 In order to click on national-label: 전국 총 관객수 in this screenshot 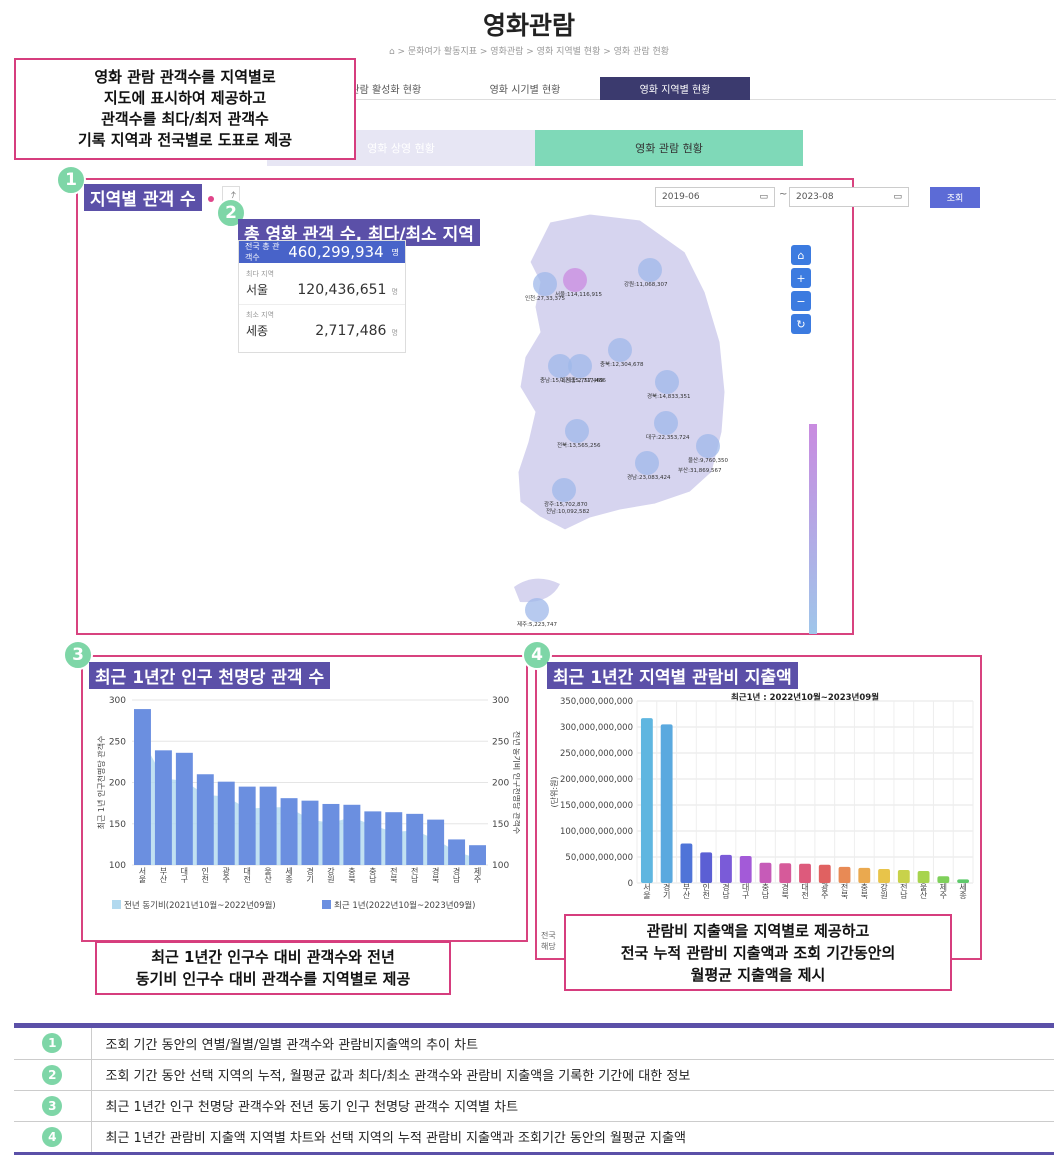, I will do `click(262, 252)`.